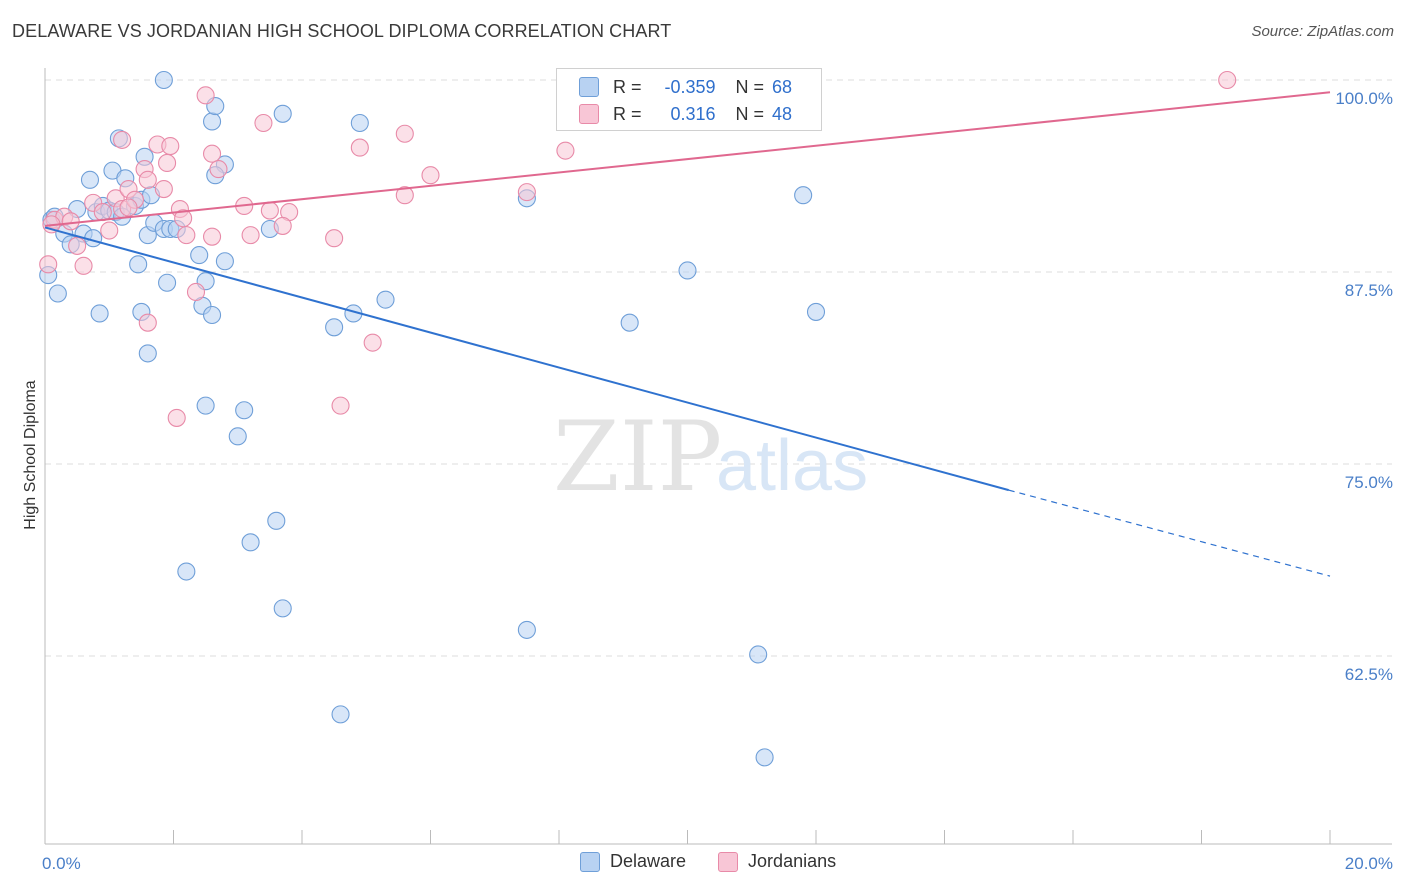 This screenshot has height=892, width=1406. I want to click on y-tick-label: 75.0%, so click(1369, 482).